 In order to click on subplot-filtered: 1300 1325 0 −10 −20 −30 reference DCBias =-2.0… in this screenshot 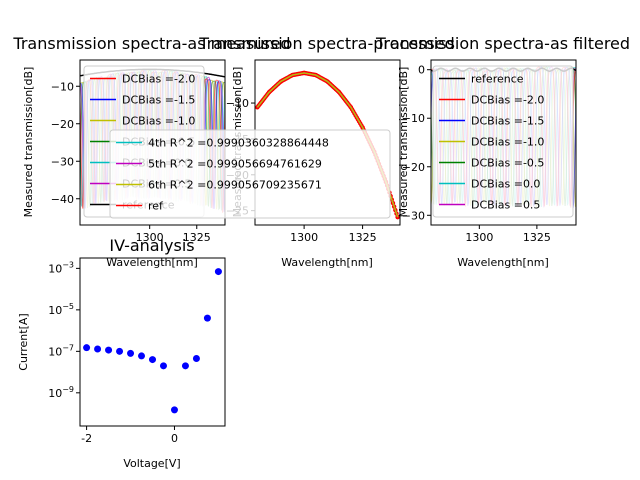, I will do `click(487, 164)`.